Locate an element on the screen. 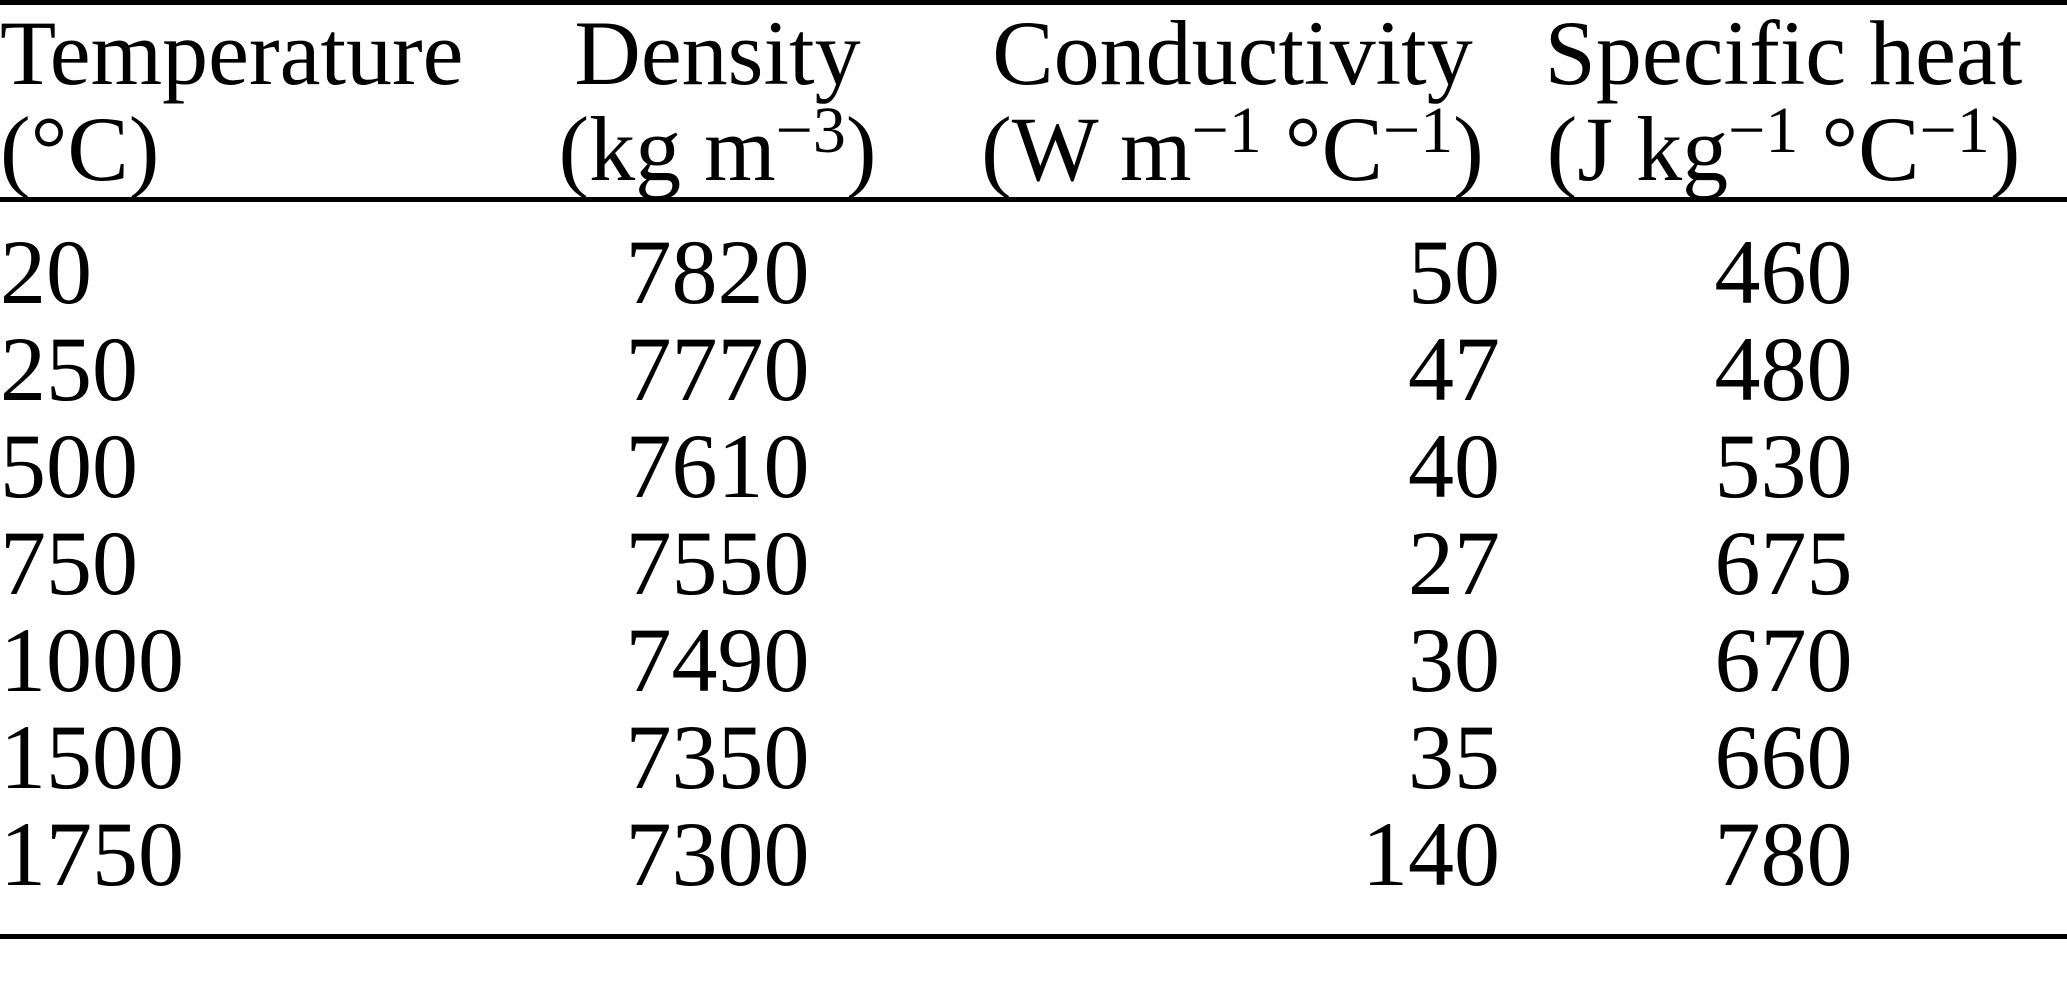 This screenshot has width=2067, height=996. unit-part: (W m is located at coordinates (1086, 149).